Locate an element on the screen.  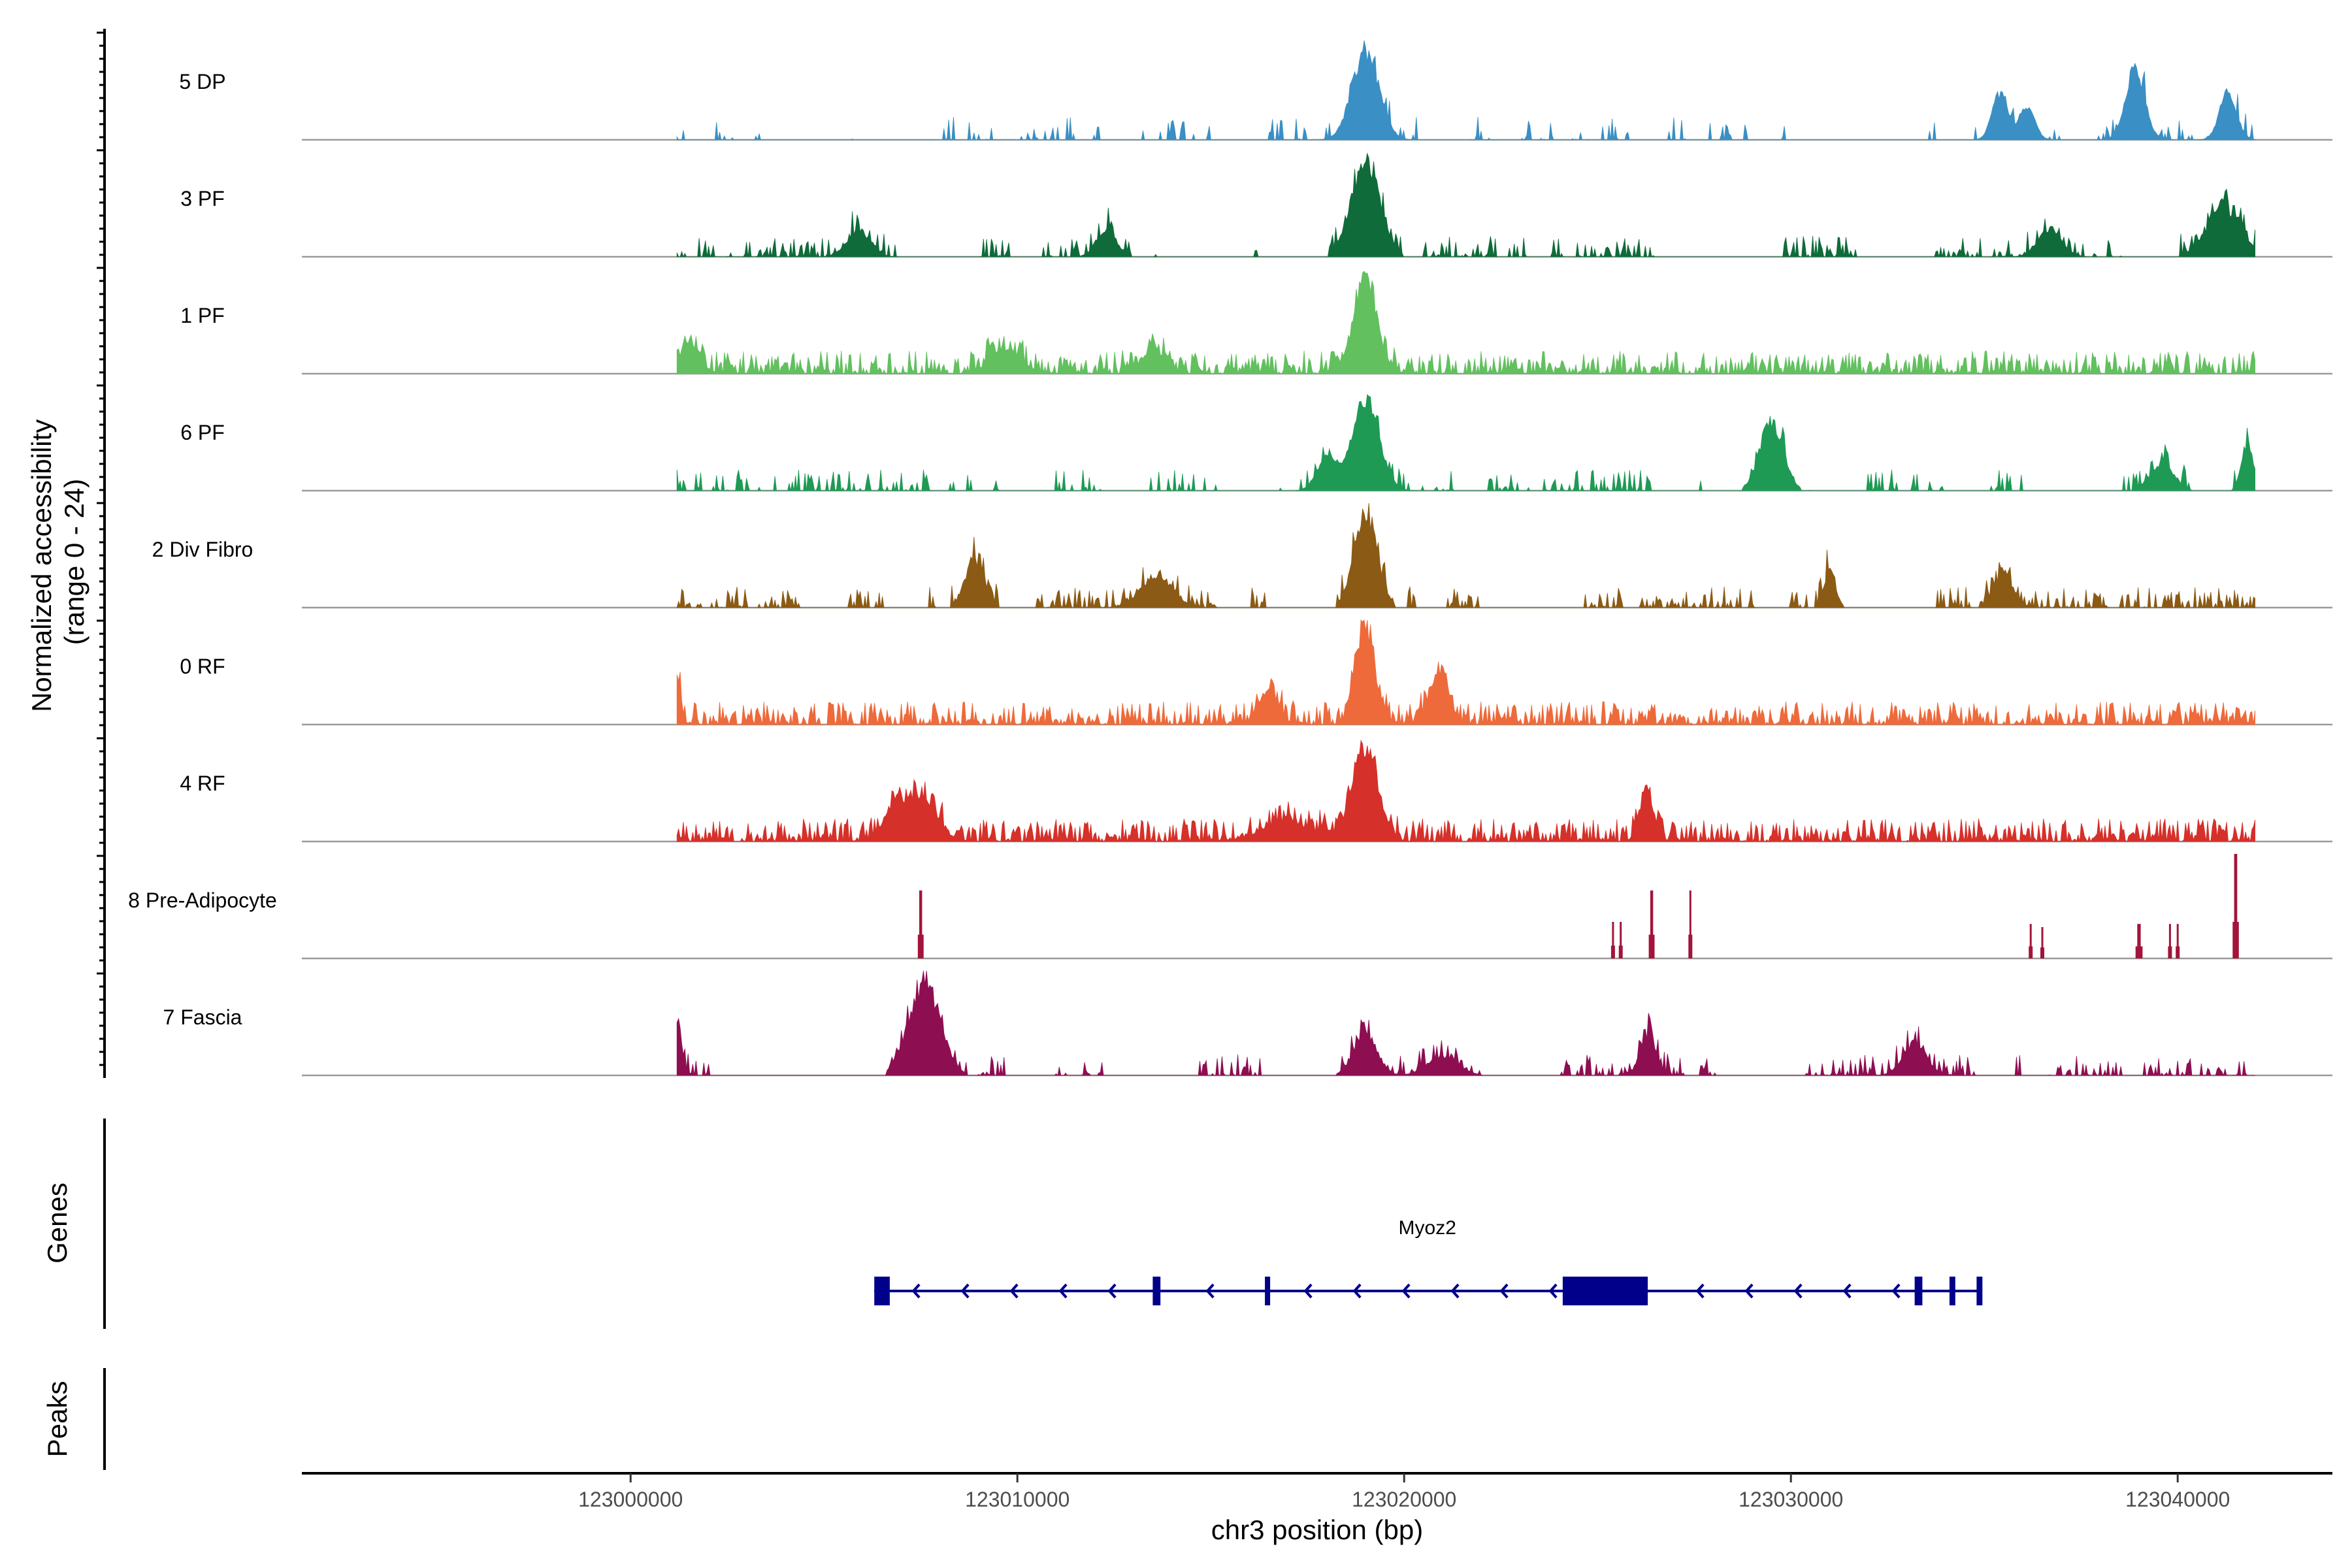
y-axis-title: Normalized accessibility (range 0 - 24) is located at coordinates (58, 562).